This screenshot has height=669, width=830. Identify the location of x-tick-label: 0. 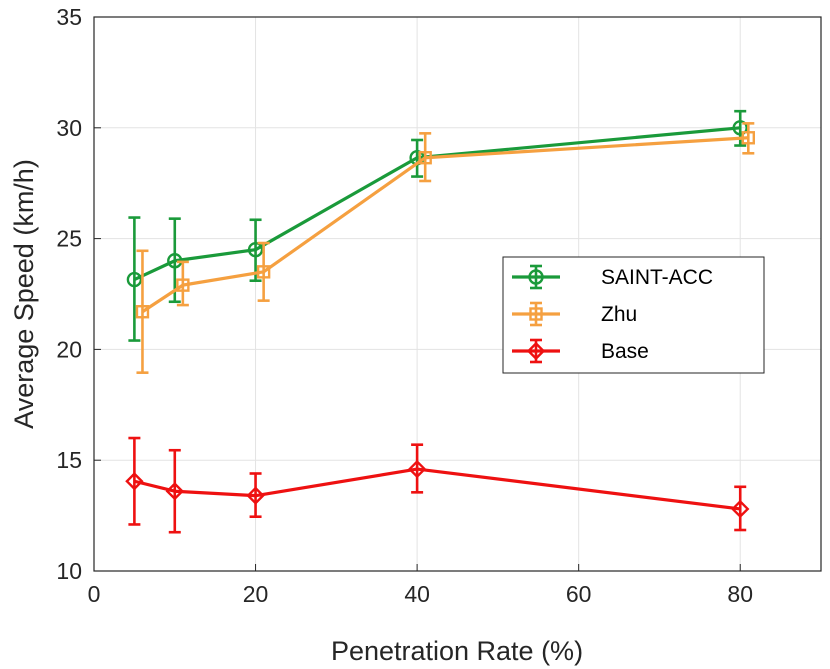
(94, 594).